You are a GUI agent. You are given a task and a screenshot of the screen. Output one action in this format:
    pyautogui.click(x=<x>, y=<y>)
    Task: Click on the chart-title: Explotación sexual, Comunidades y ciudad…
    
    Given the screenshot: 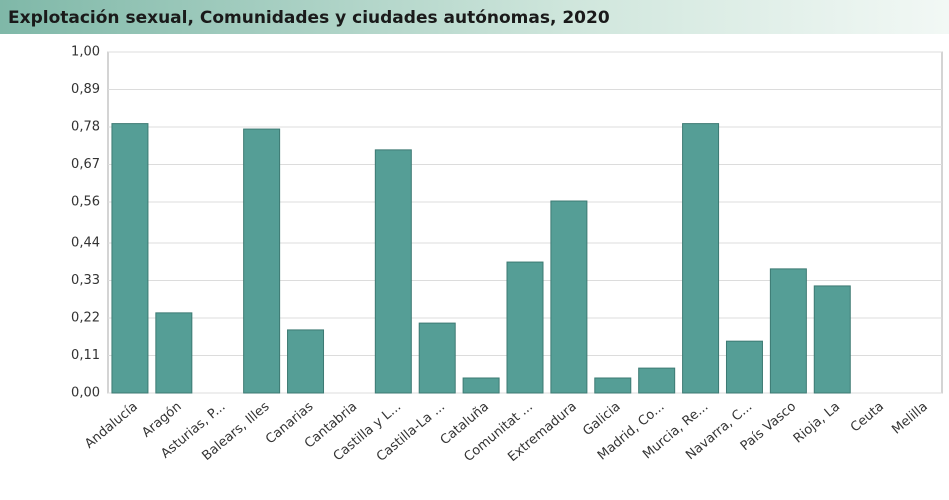 What is the action you would take?
    pyautogui.click(x=309, y=18)
    